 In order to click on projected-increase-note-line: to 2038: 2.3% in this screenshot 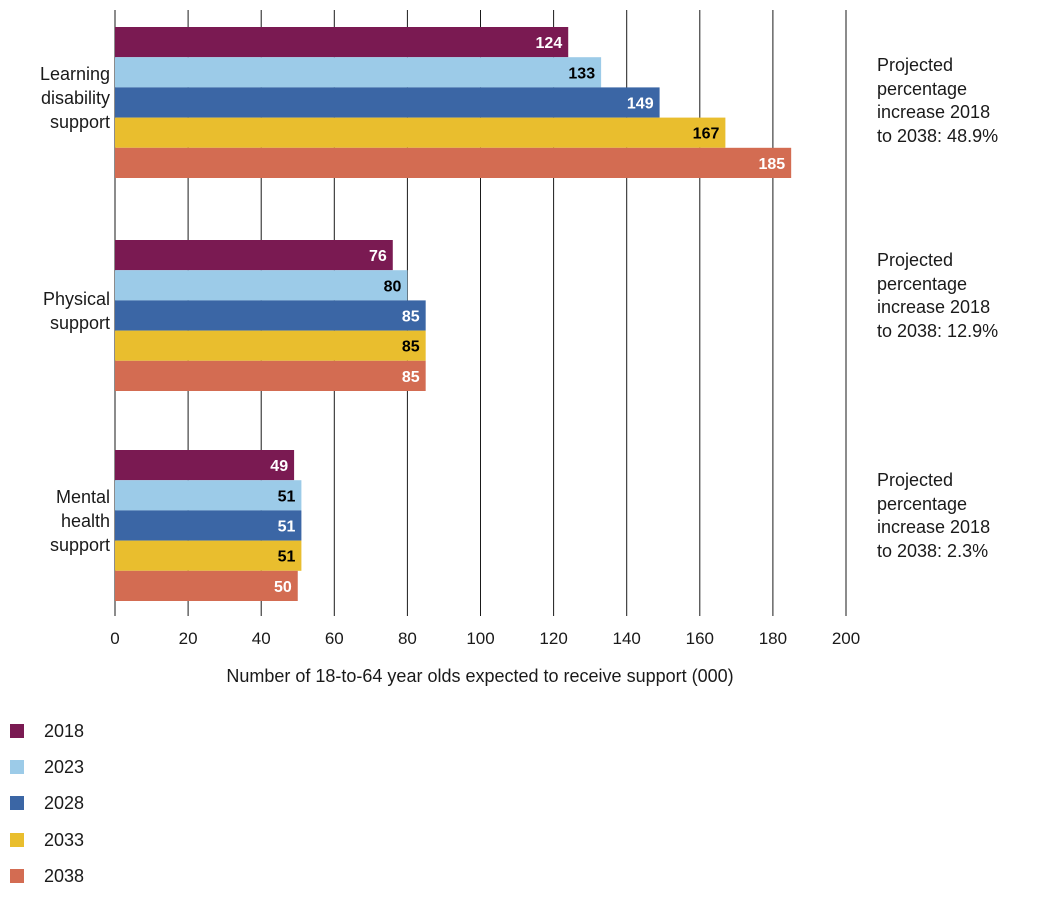, I will do `click(933, 550)`.